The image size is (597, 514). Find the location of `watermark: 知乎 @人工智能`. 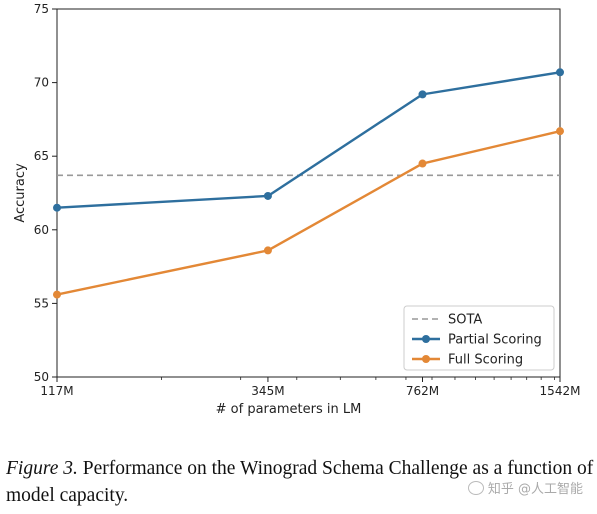

watermark: 知乎 @人工智能 is located at coordinates (525, 487).